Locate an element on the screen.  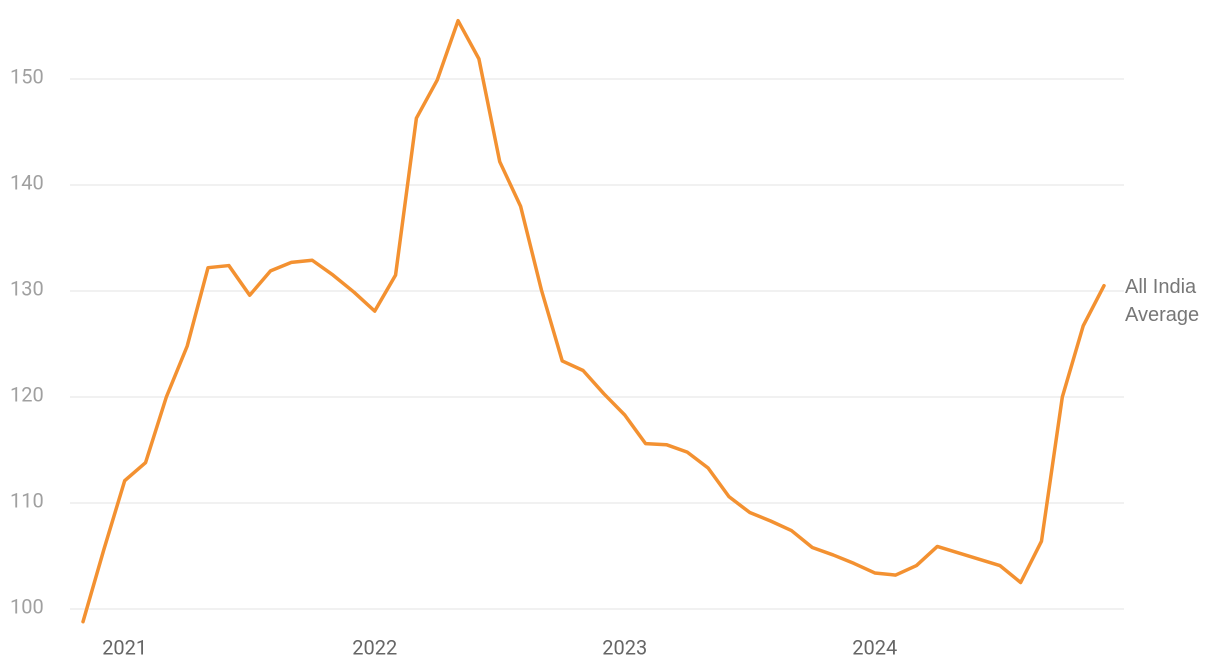
y-tick-label: 140 is located at coordinates (27, 182).